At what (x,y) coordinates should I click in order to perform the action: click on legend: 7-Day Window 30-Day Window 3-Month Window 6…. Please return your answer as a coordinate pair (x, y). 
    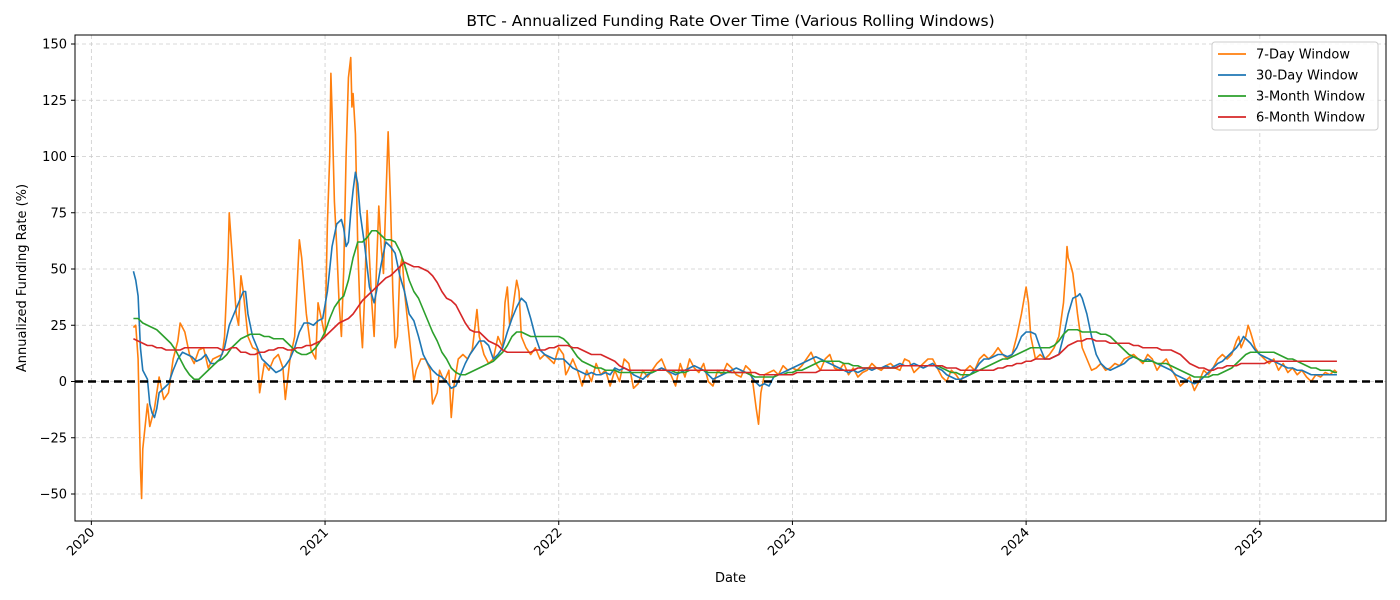
    Looking at the image, I should click on (1295, 86).